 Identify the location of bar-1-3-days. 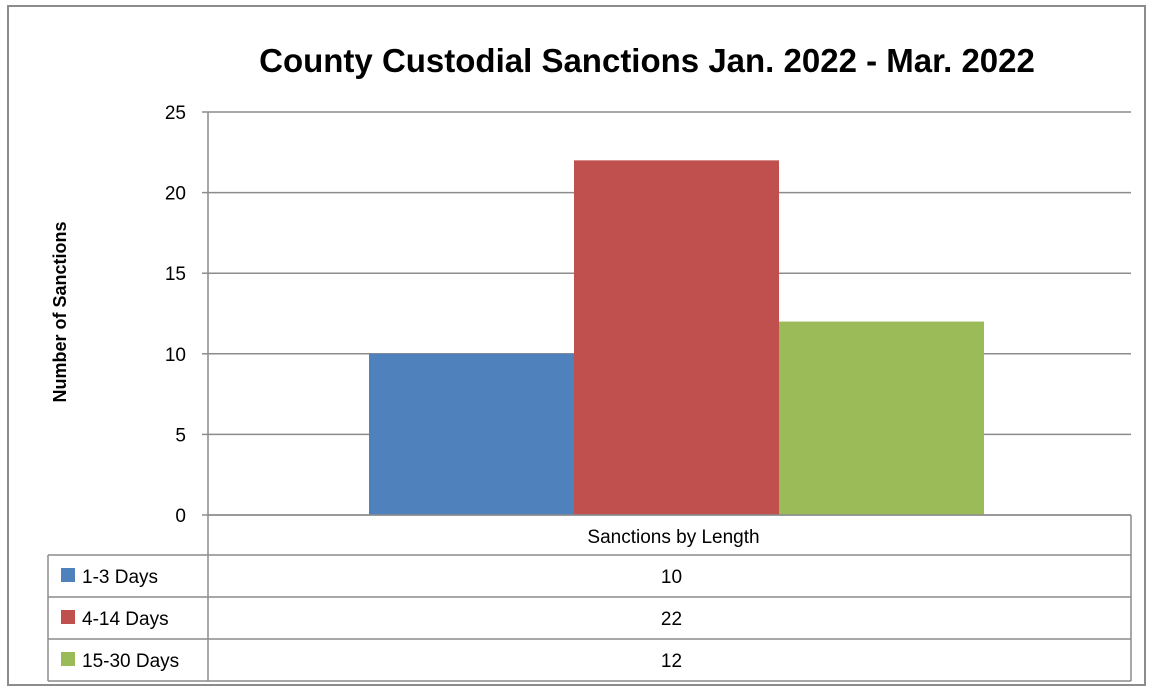
(471, 434).